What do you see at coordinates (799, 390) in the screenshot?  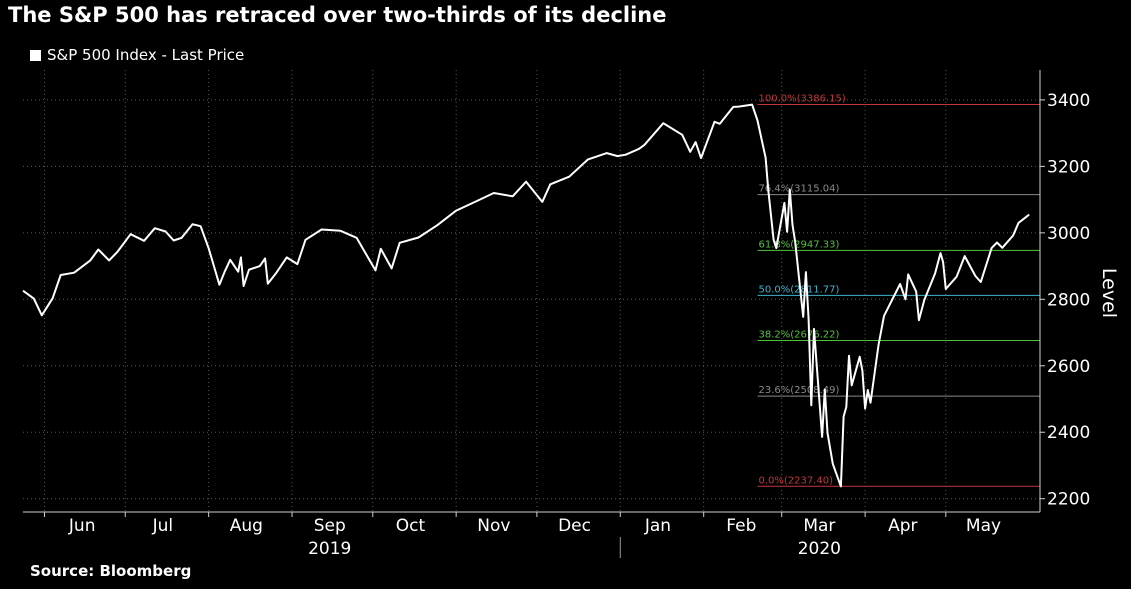 I see `fib-level-label: 23.6%(2508.49)` at bounding box center [799, 390].